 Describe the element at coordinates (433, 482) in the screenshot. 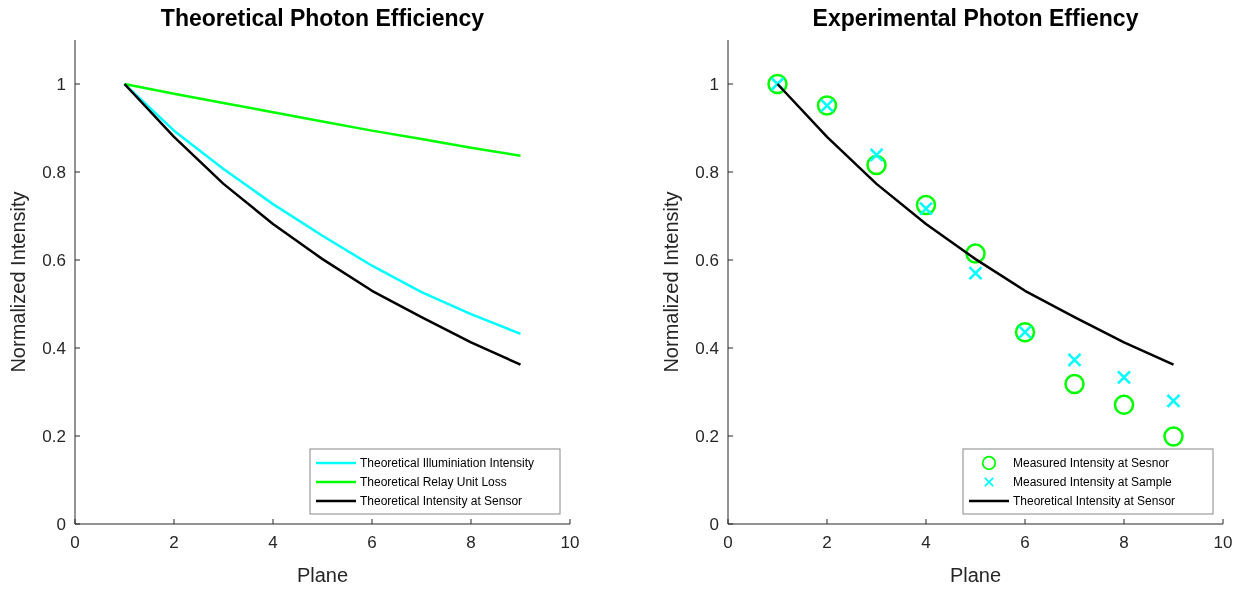

I see `legend-label: Theoretical Relay Unit Loss` at that location.